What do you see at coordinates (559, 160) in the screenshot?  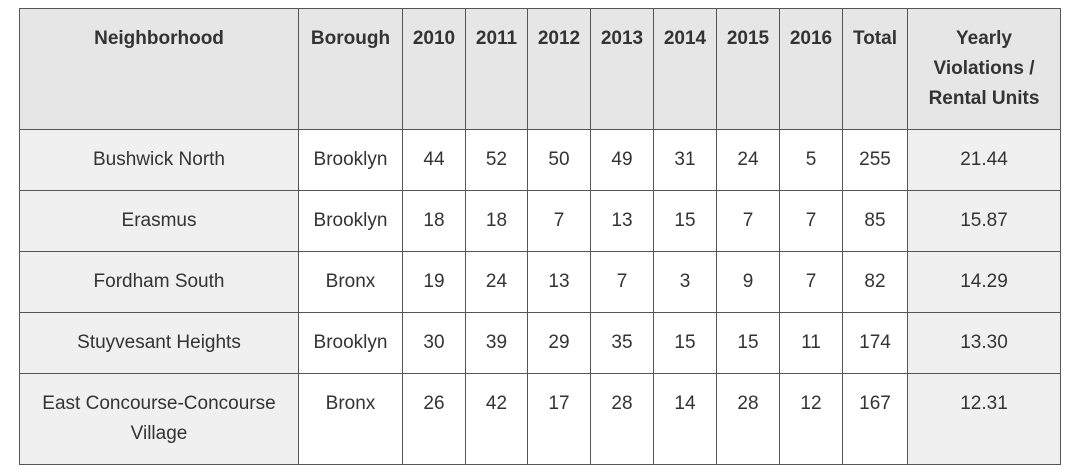 I see `table-cell: 50` at bounding box center [559, 160].